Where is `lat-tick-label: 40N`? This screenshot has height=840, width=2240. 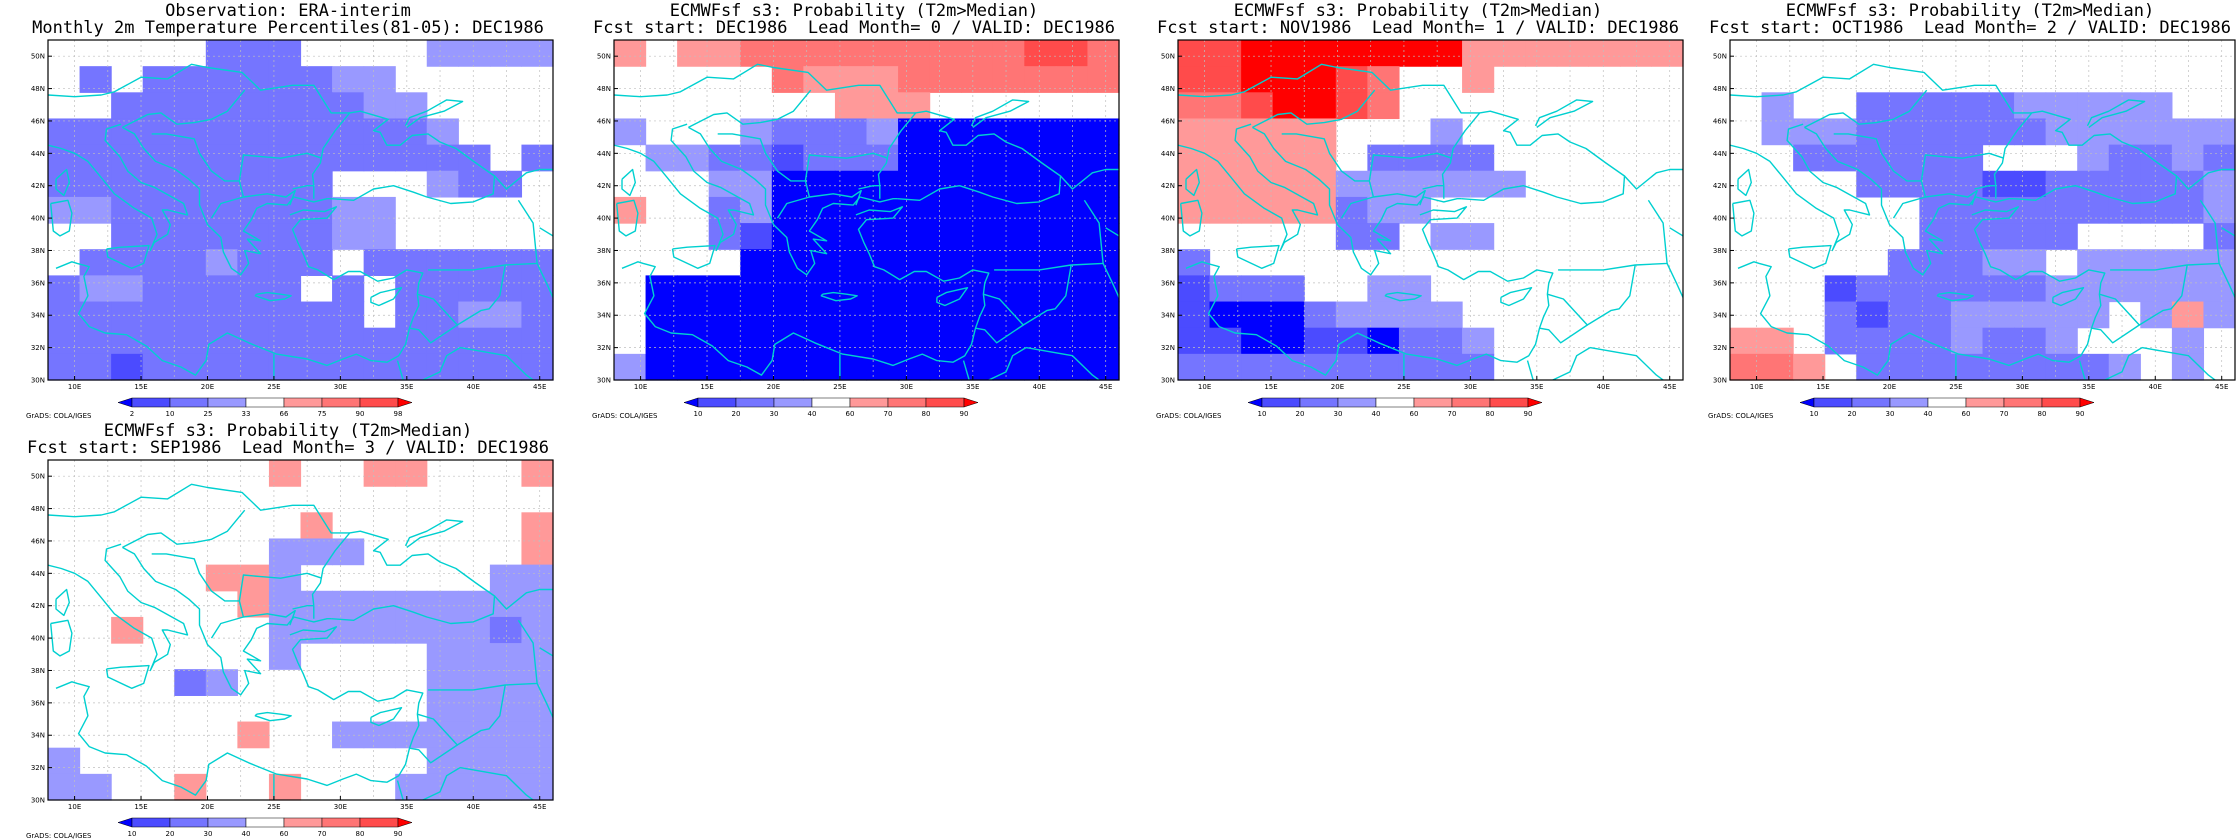 lat-tick-label: 40N is located at coordinates (604, 219).